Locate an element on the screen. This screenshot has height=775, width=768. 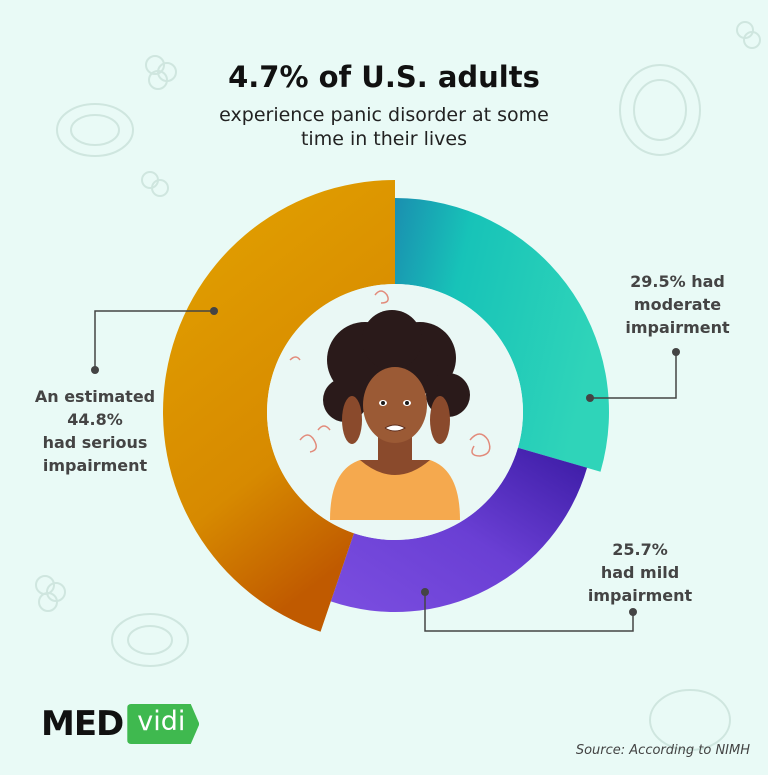
logo-text-med: MED is located at coordinates (82, 724).